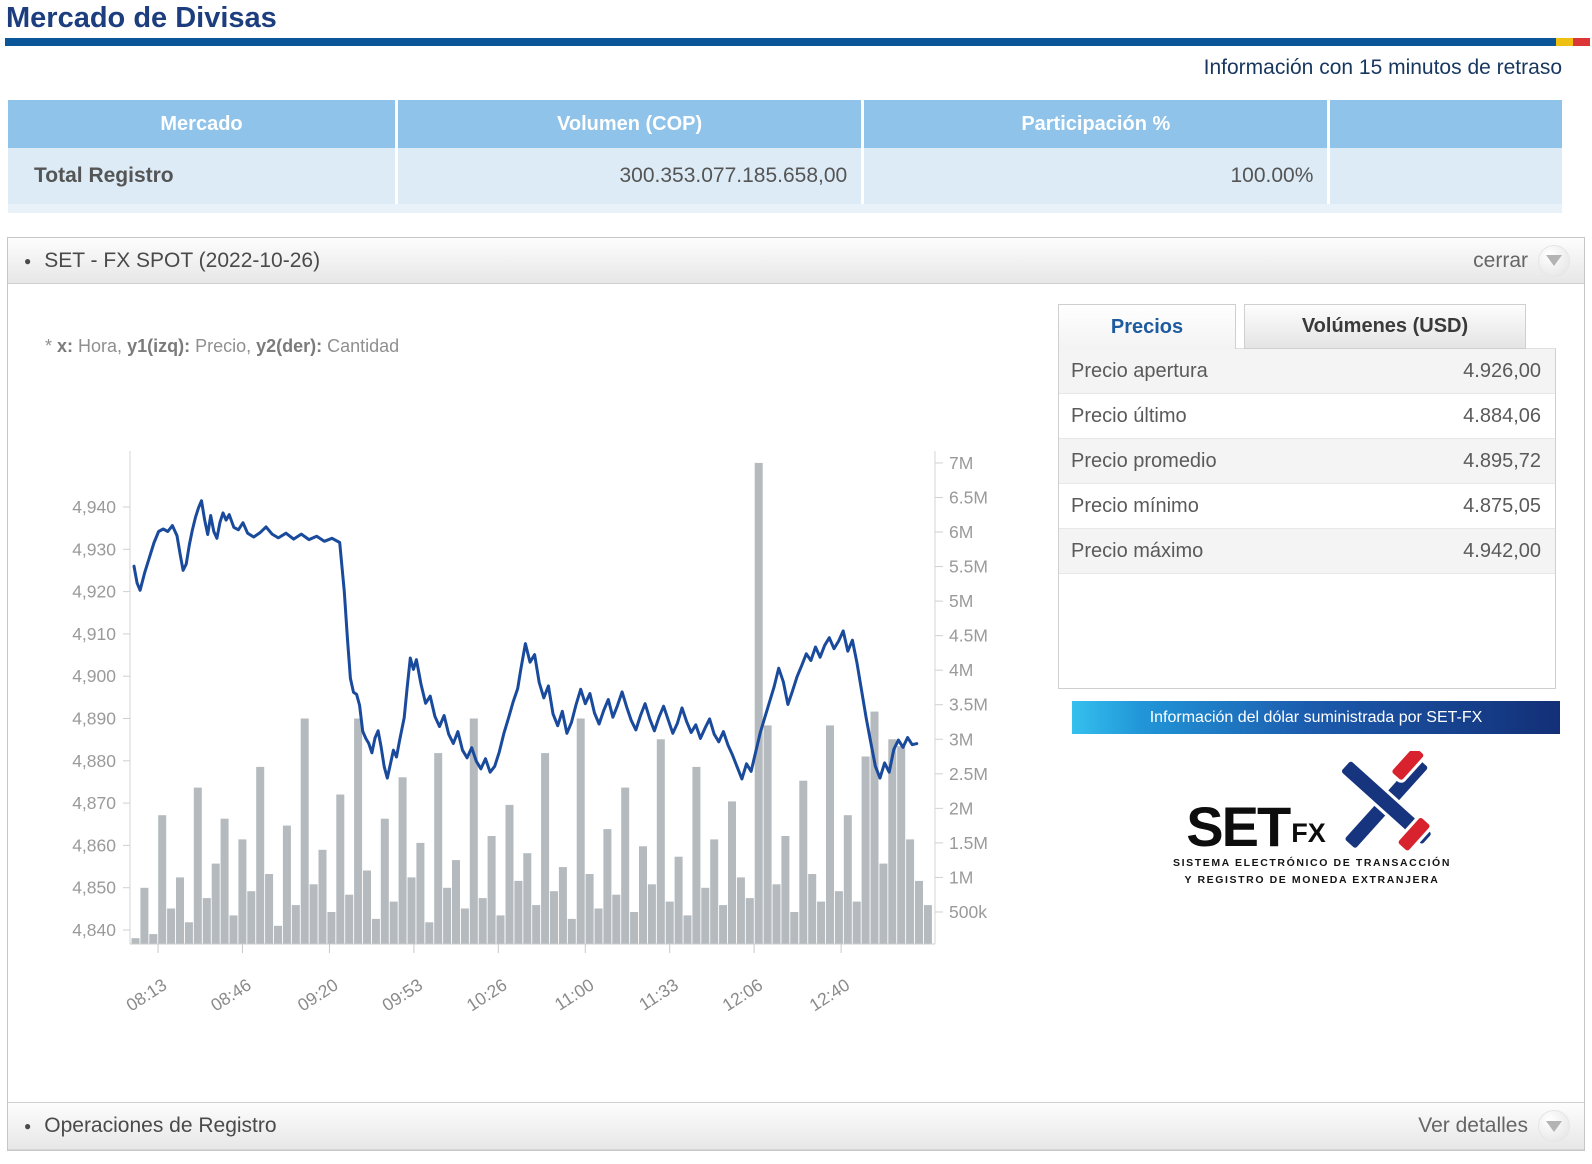  Describe the element at coordinates (1463, 461) in the screenshot. I see `price-row-value: 4.895,72` at that location.